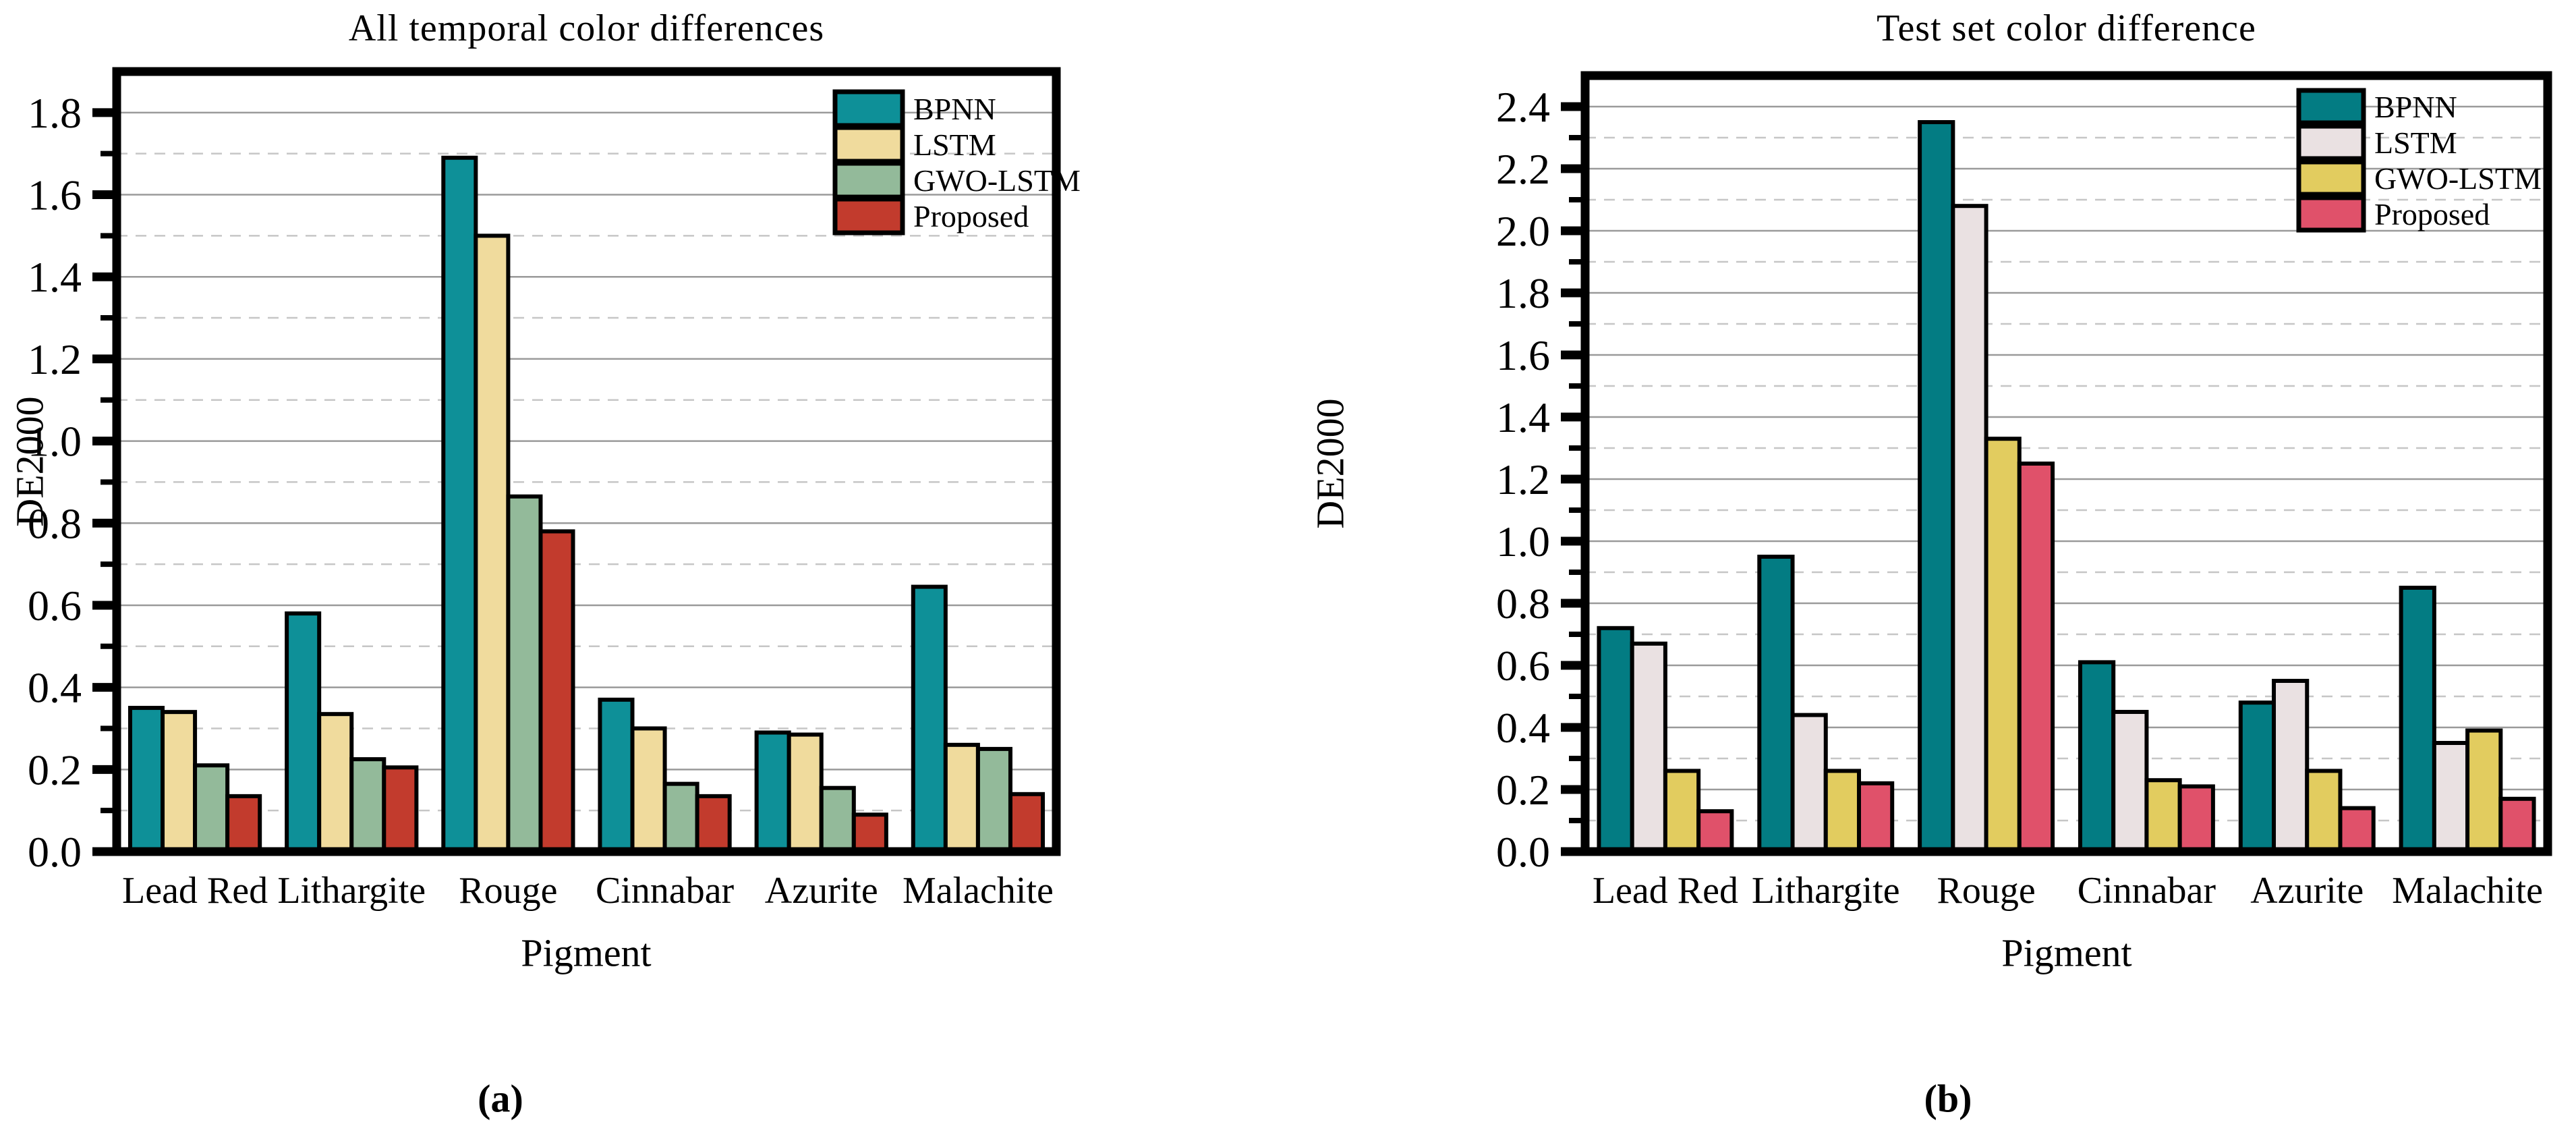  What do you see at coordinates (586, 28) in the screenshot?
I see `chart-a-title: All temporal color differences` at bounding box center [586, 28].